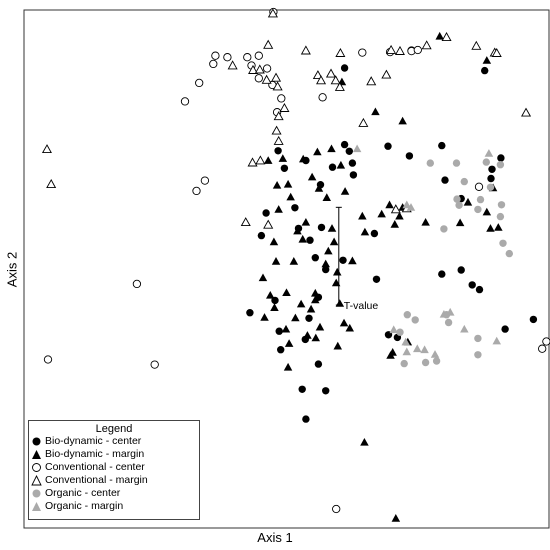 This screenshot has width=550, height=550. I want to click on legend-item-biodynamic-margin: Bio-dynamic - margin, so click(114, 454).